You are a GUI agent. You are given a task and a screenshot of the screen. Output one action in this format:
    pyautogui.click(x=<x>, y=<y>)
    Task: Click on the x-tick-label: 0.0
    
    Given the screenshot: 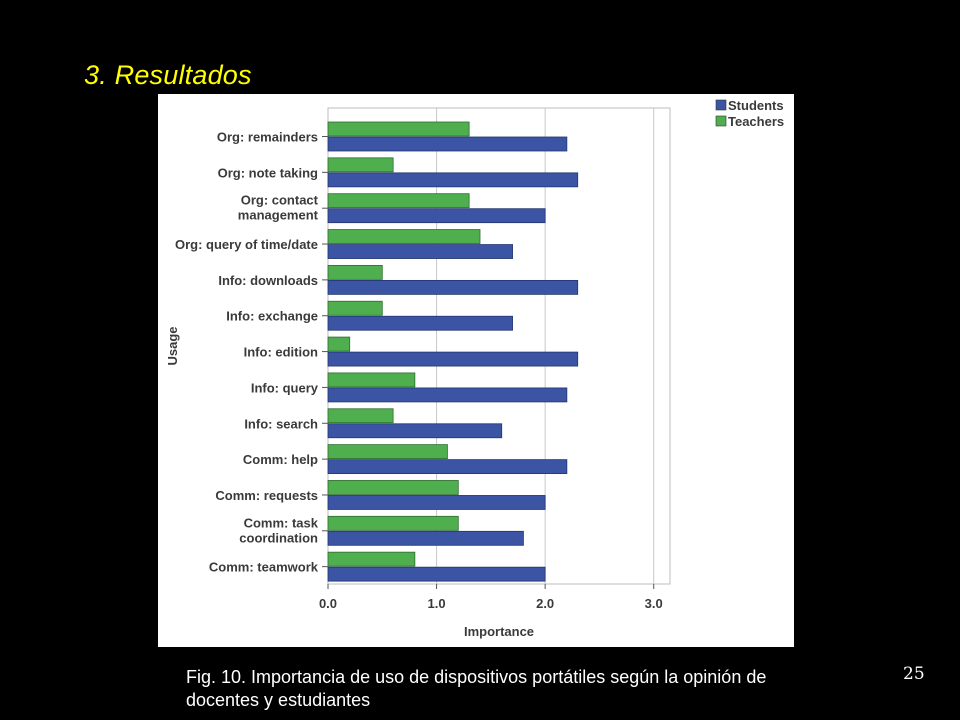 What is the action you would take?
    pyautogui.click(x=328, y=603)
    